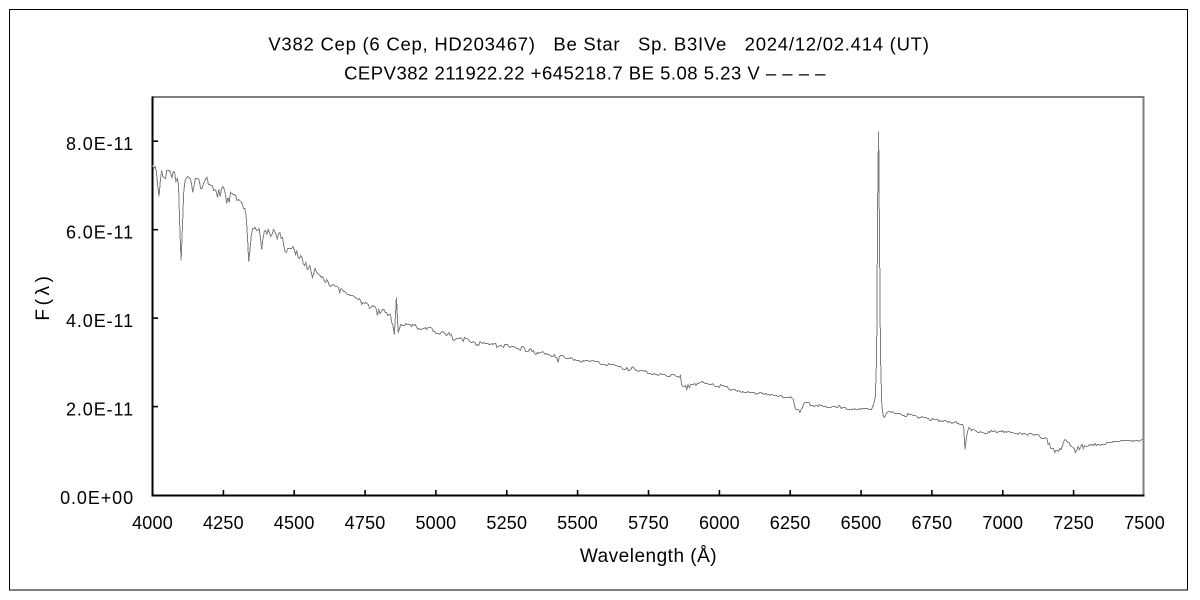  Describe the element at coordinates (43, 296) in the screenshot. I see `svg-text: F(λ)` at that location.